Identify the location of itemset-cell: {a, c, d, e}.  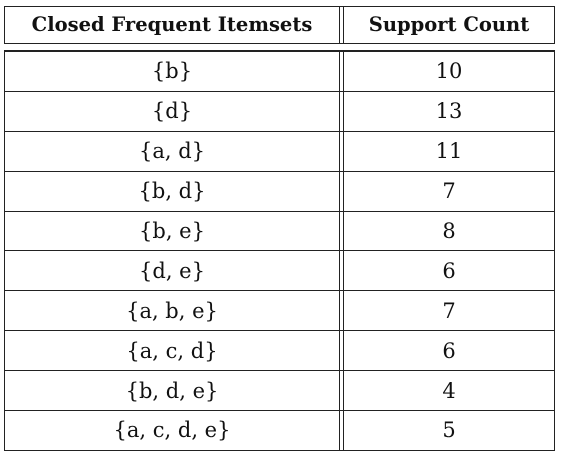
(172, 430).